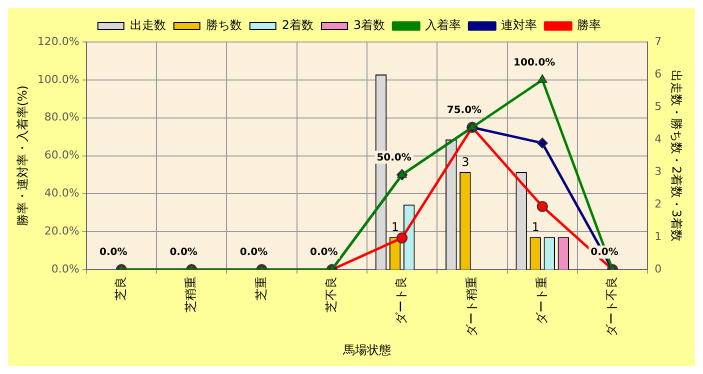  What do you see at coordinates (658, 203) in the screenshot?
I see `y2-tick-label: 2` at bounding box center [658, 203].